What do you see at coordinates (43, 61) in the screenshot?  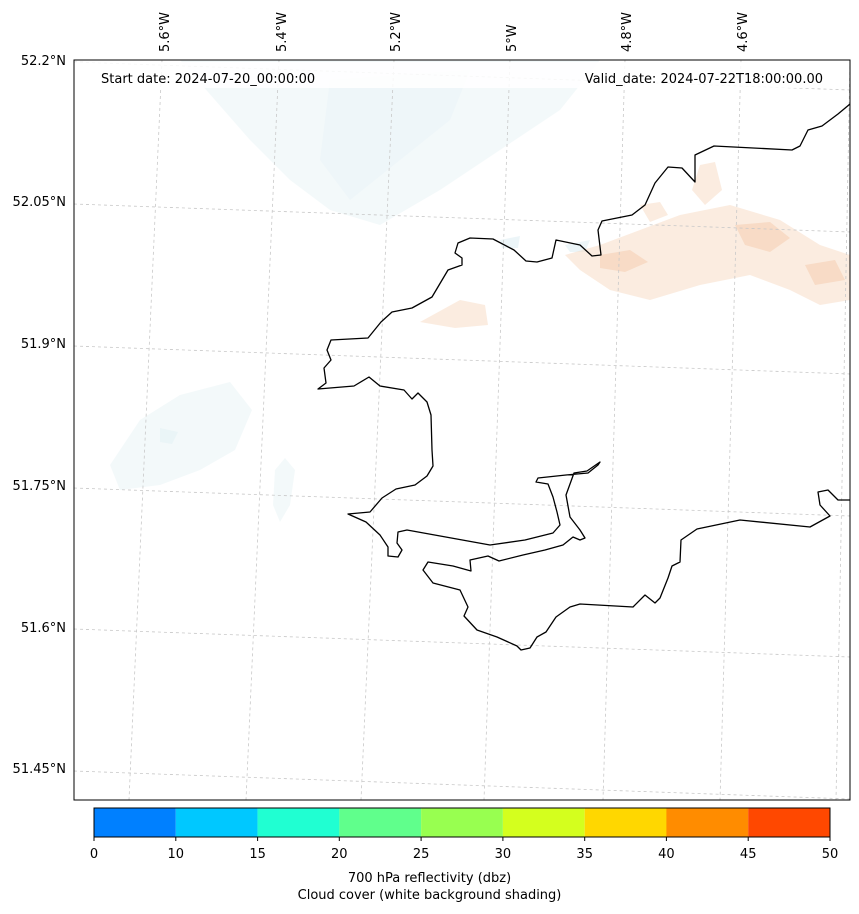 I see `lat-label: 52.2°N` at bounding box center [43, 61].